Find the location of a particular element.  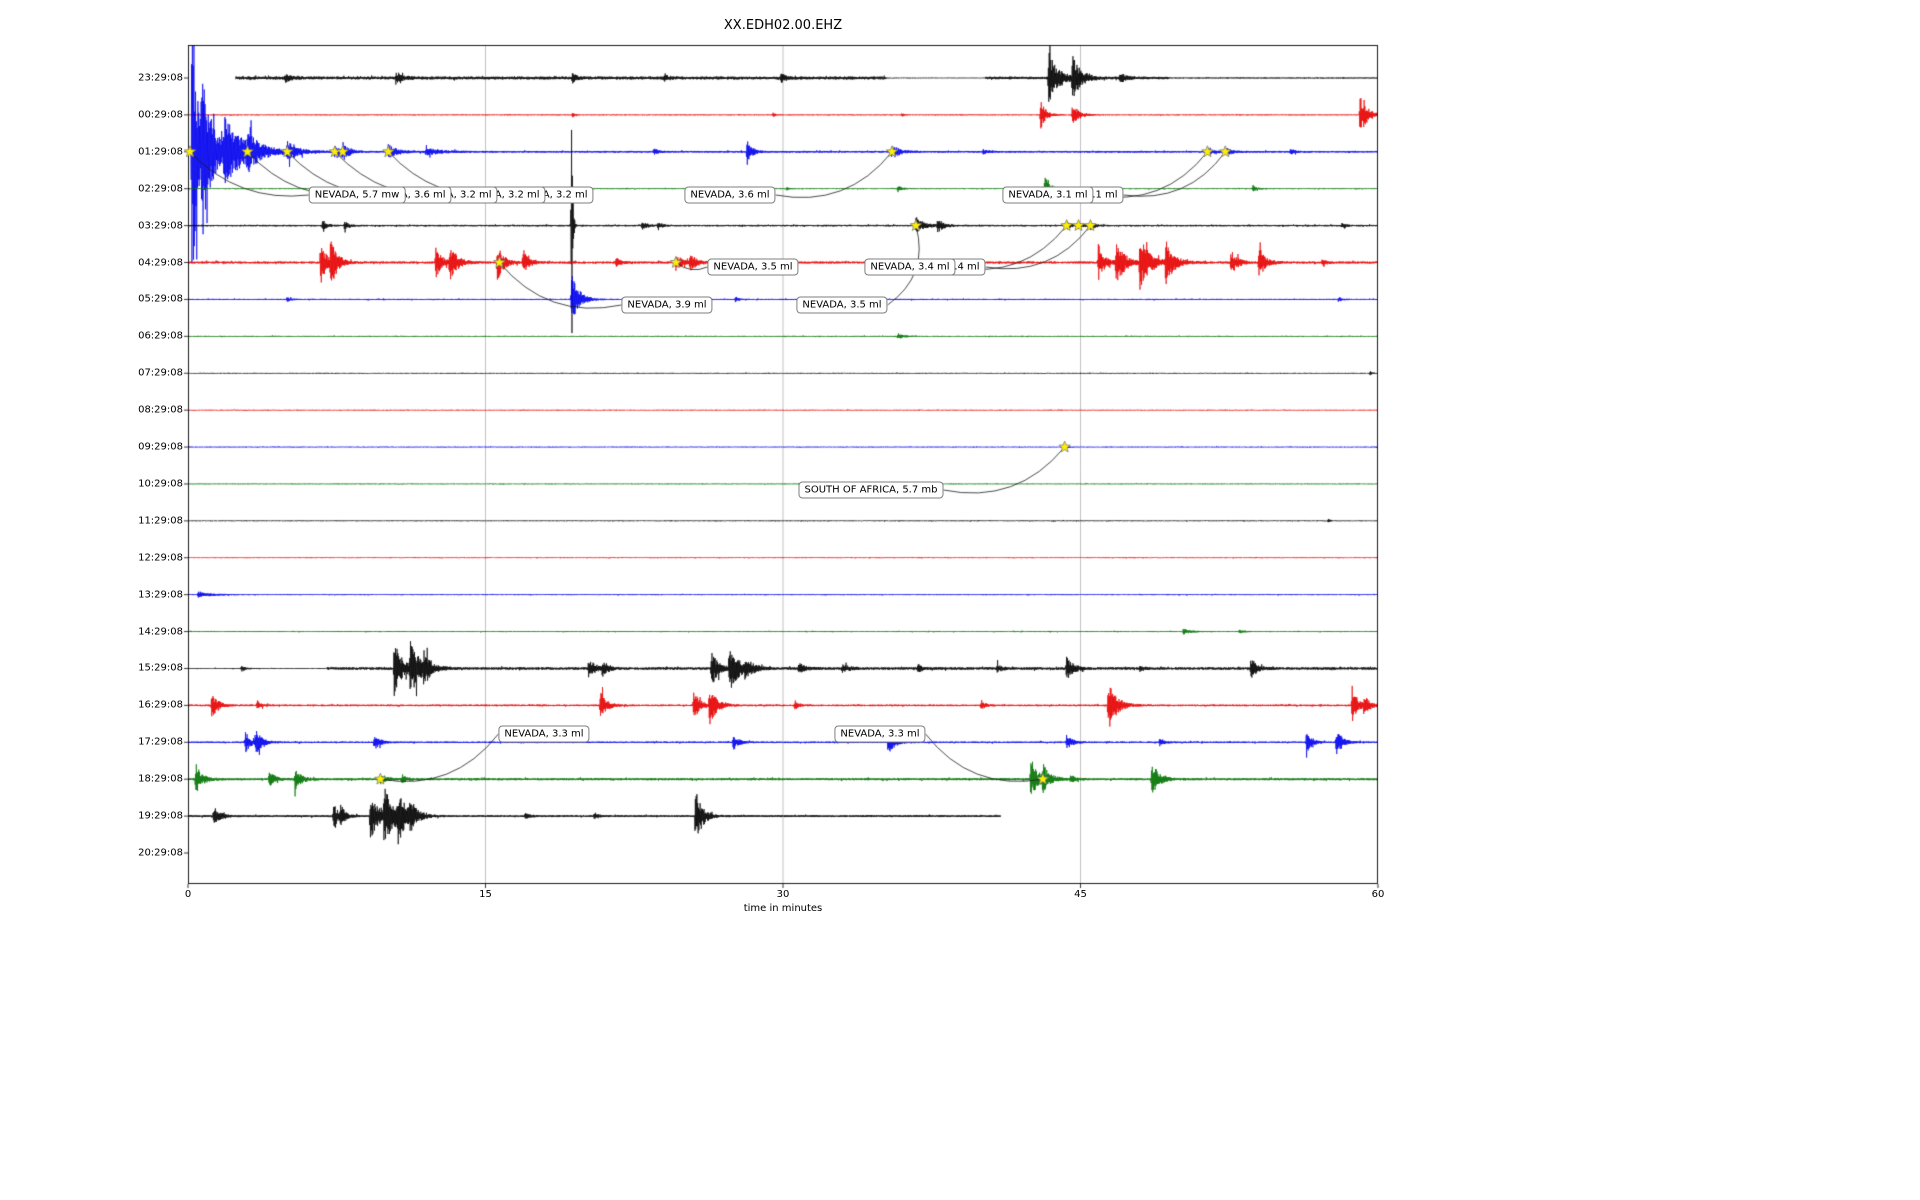

event-annotation: NEVADA, 3.6 ml is located at coordinates (730, 195).